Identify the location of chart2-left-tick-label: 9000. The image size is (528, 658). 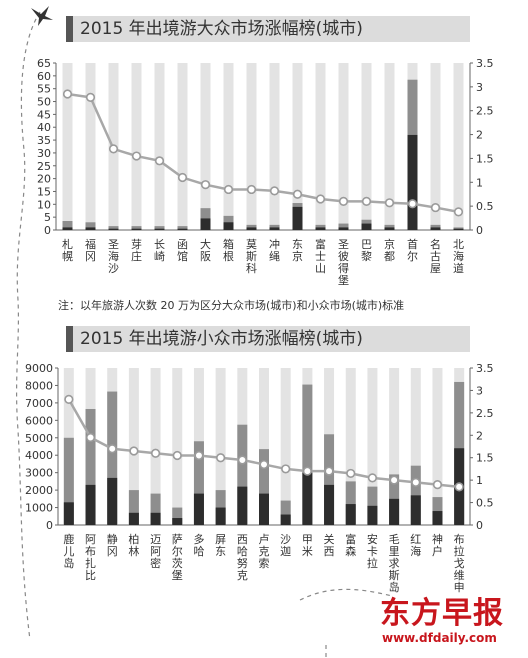
(39, 368).